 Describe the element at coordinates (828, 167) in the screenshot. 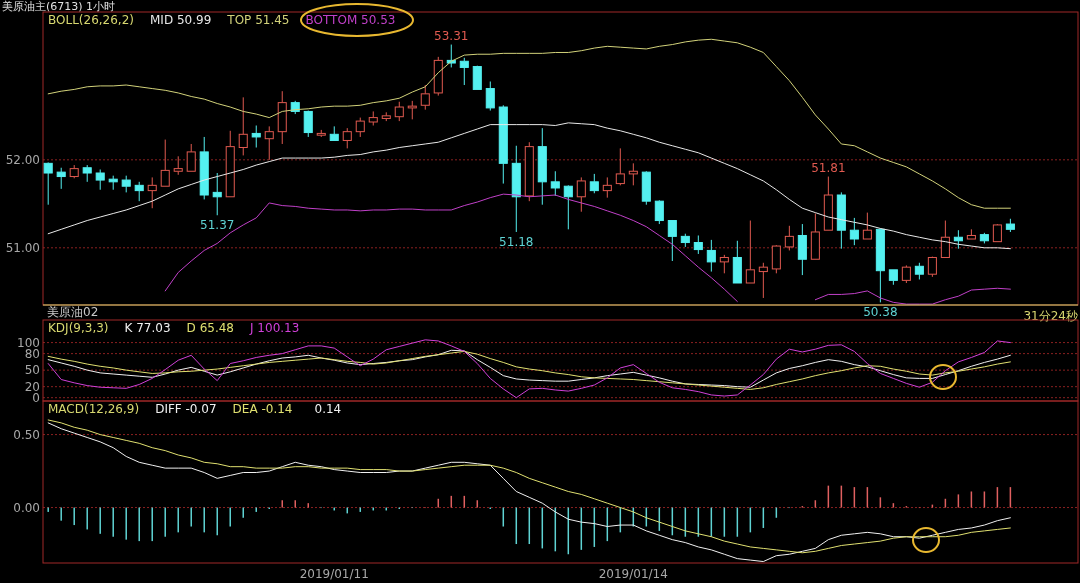

I see `annotation: 51.81` at that location.